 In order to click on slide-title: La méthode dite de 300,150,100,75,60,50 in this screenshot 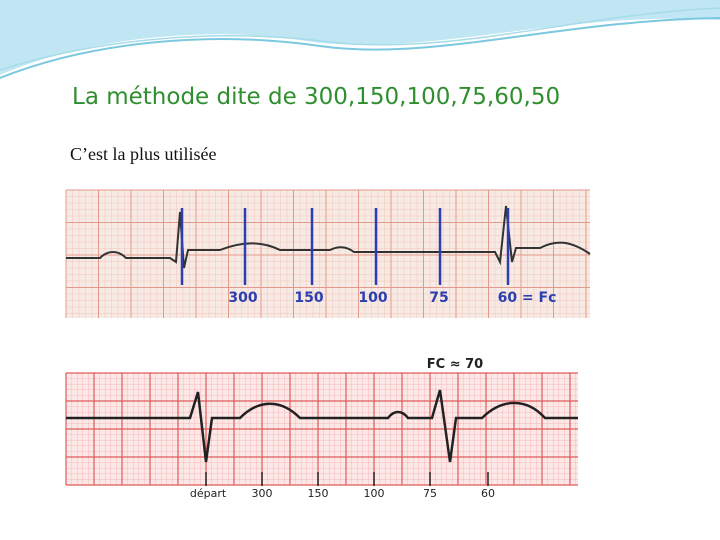, I will do `click(316, 97)`.